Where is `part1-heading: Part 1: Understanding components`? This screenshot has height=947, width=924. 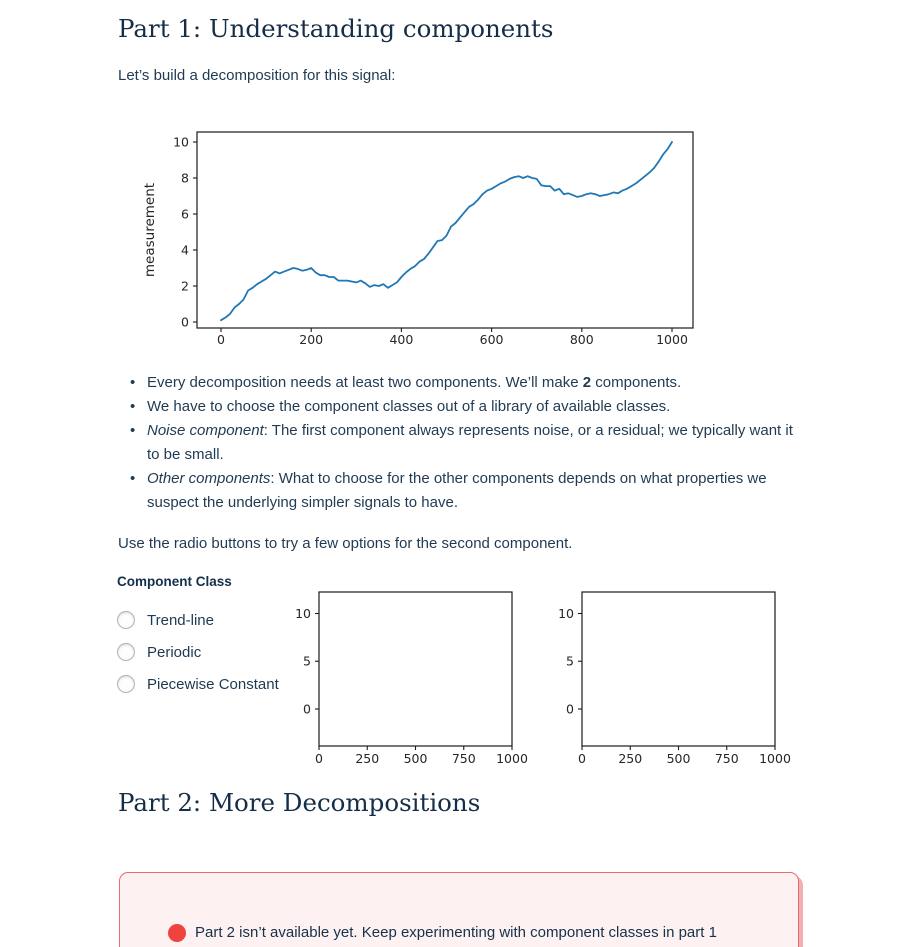
part1-heading: Part 1: Understanding components is located at coordinates (336, 28).